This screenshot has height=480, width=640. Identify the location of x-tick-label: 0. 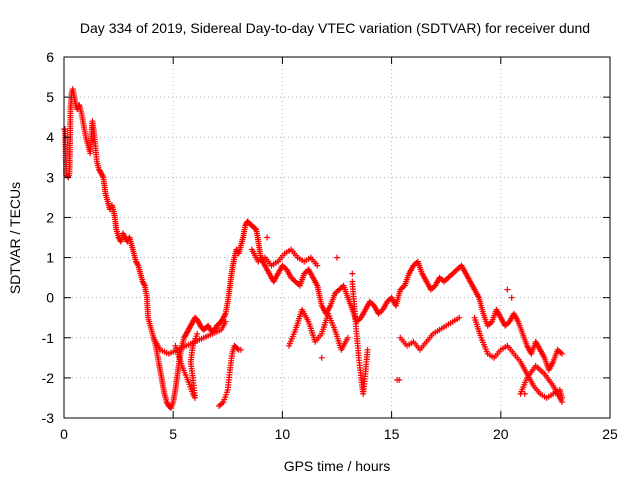
(64, 434).